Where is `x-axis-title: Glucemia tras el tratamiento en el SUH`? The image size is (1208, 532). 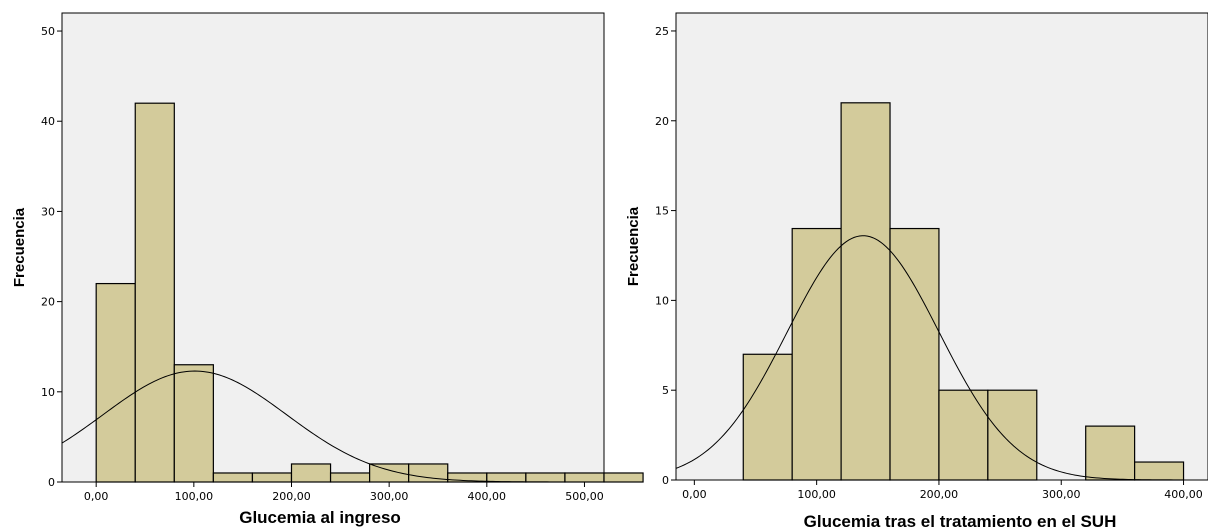
x-axis-title: Glucemia tras el tratamiento en el SUH is located at coordinates (960, 521).